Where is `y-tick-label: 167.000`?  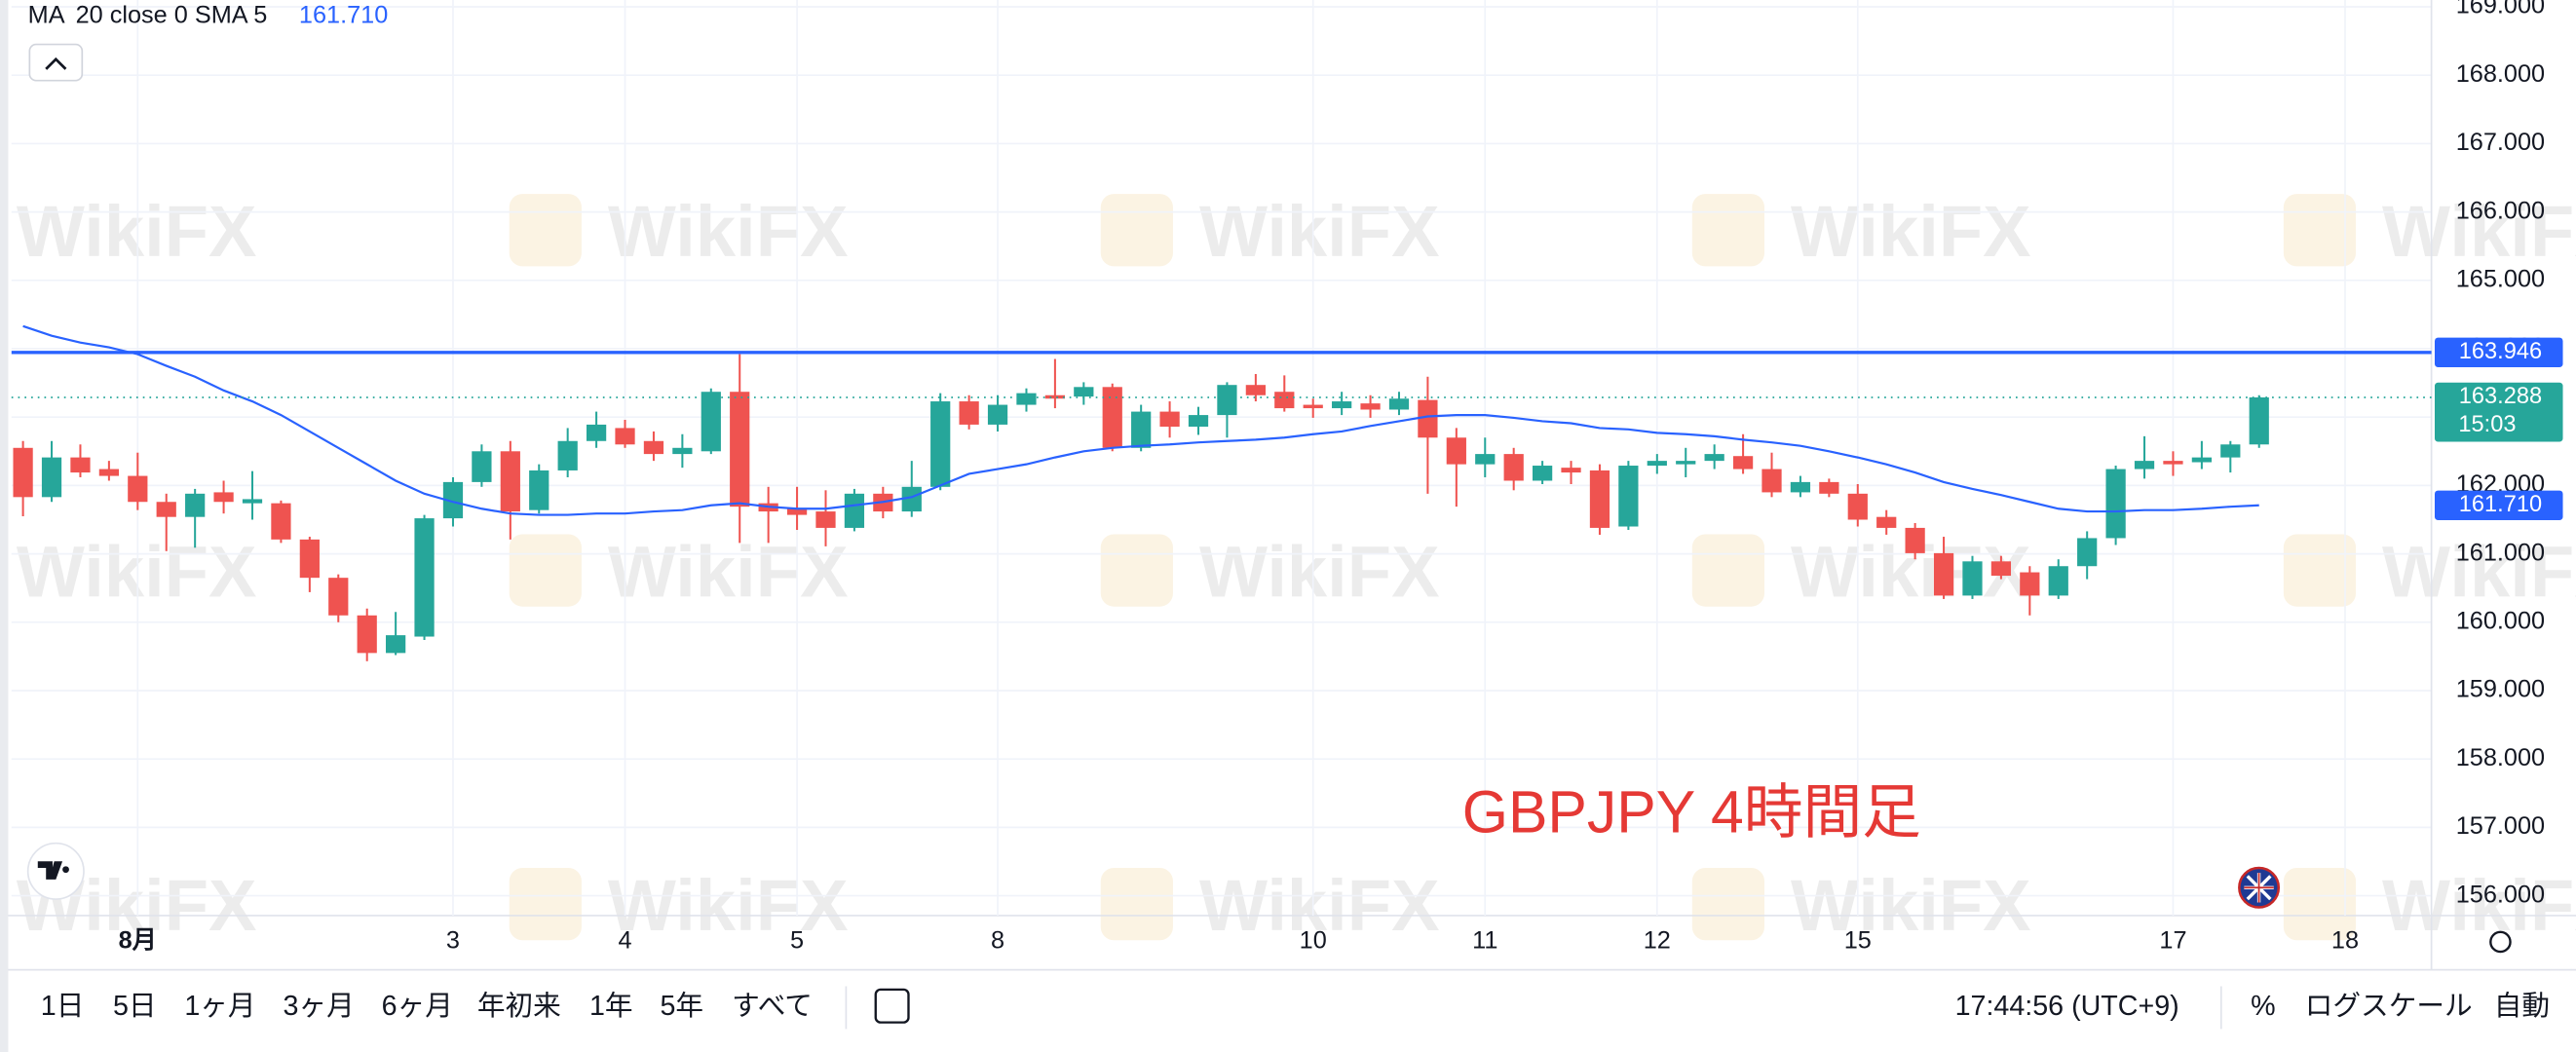 y-tick-label: 167.000 is located at coordinates (2500, 142).